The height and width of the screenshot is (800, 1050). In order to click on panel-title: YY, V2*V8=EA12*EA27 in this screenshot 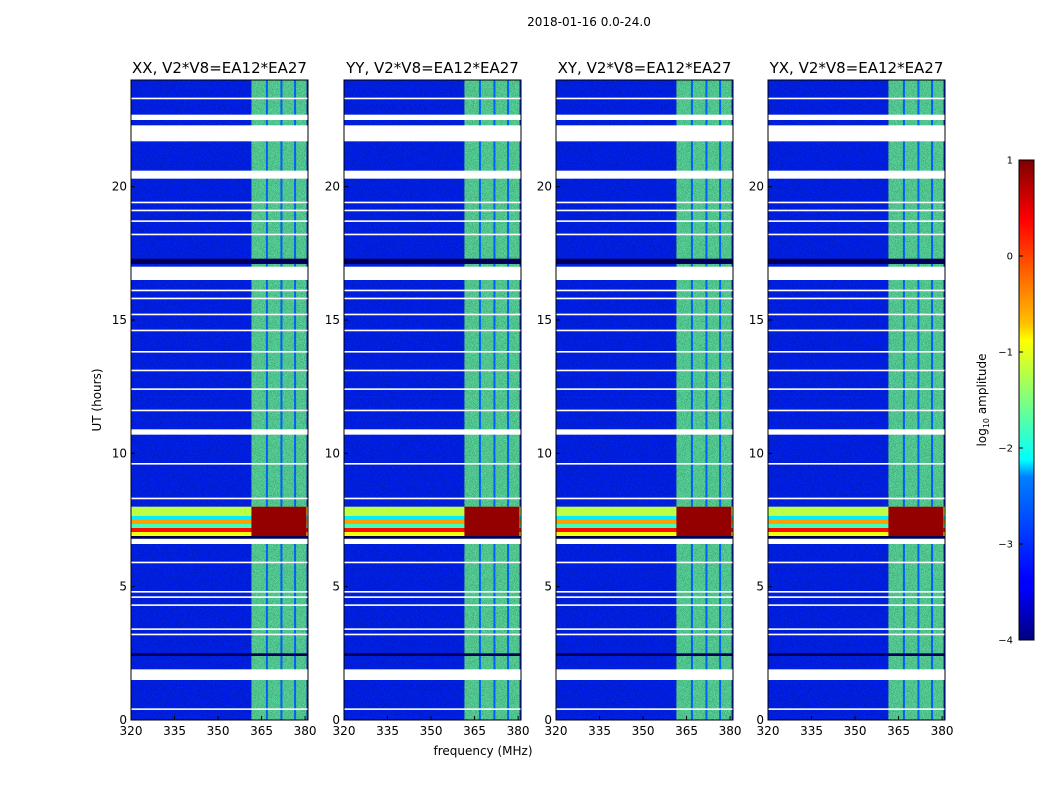, I will do `click(432, 68)`.